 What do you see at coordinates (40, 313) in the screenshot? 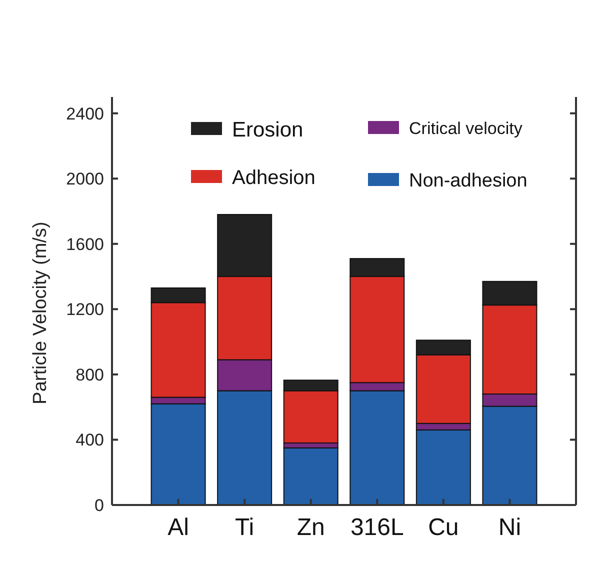
I see `y-axis-title: Particle Velocity (m/s)` at bounding box center [40, 313].